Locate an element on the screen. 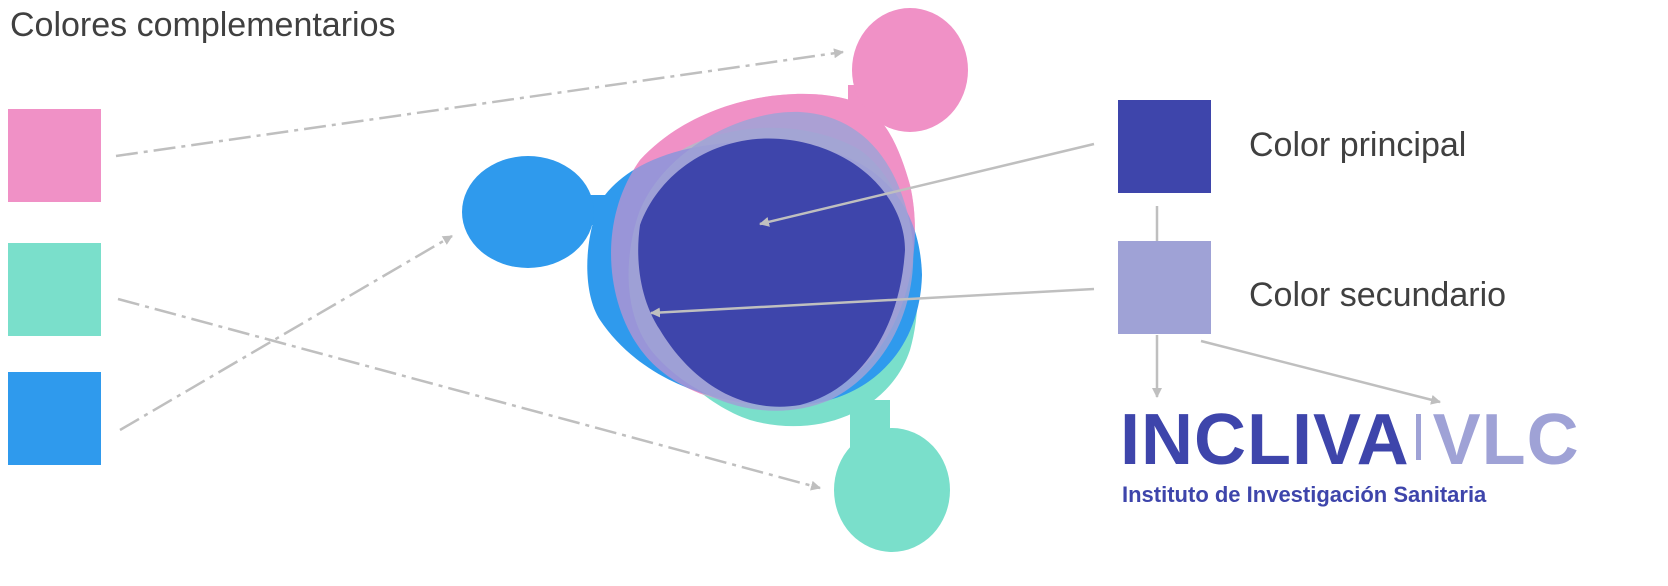  blue-arrow is located at coordinates (286, 333).